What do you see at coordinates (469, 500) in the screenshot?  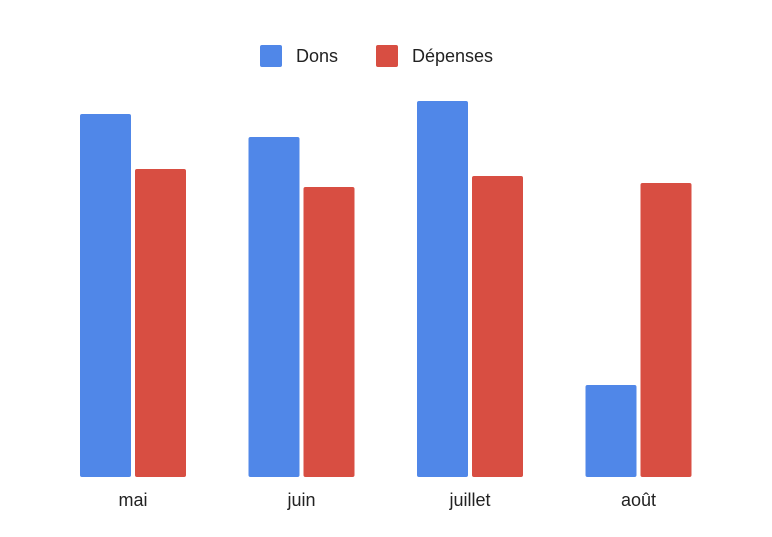 I see `x-tick-label-juillet: juillet` at bounding box center [469, 500].